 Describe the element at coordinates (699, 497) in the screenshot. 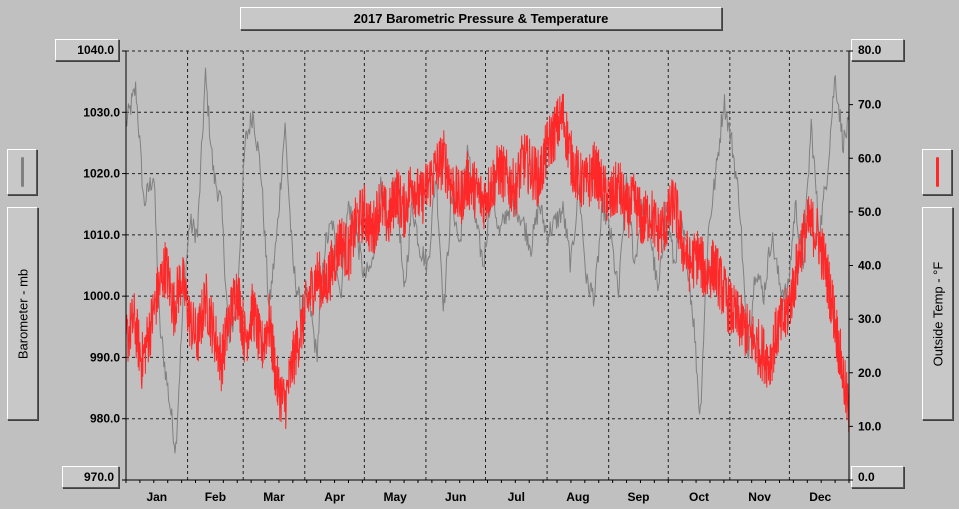

I see `month-tick-label: Oct` at that location.